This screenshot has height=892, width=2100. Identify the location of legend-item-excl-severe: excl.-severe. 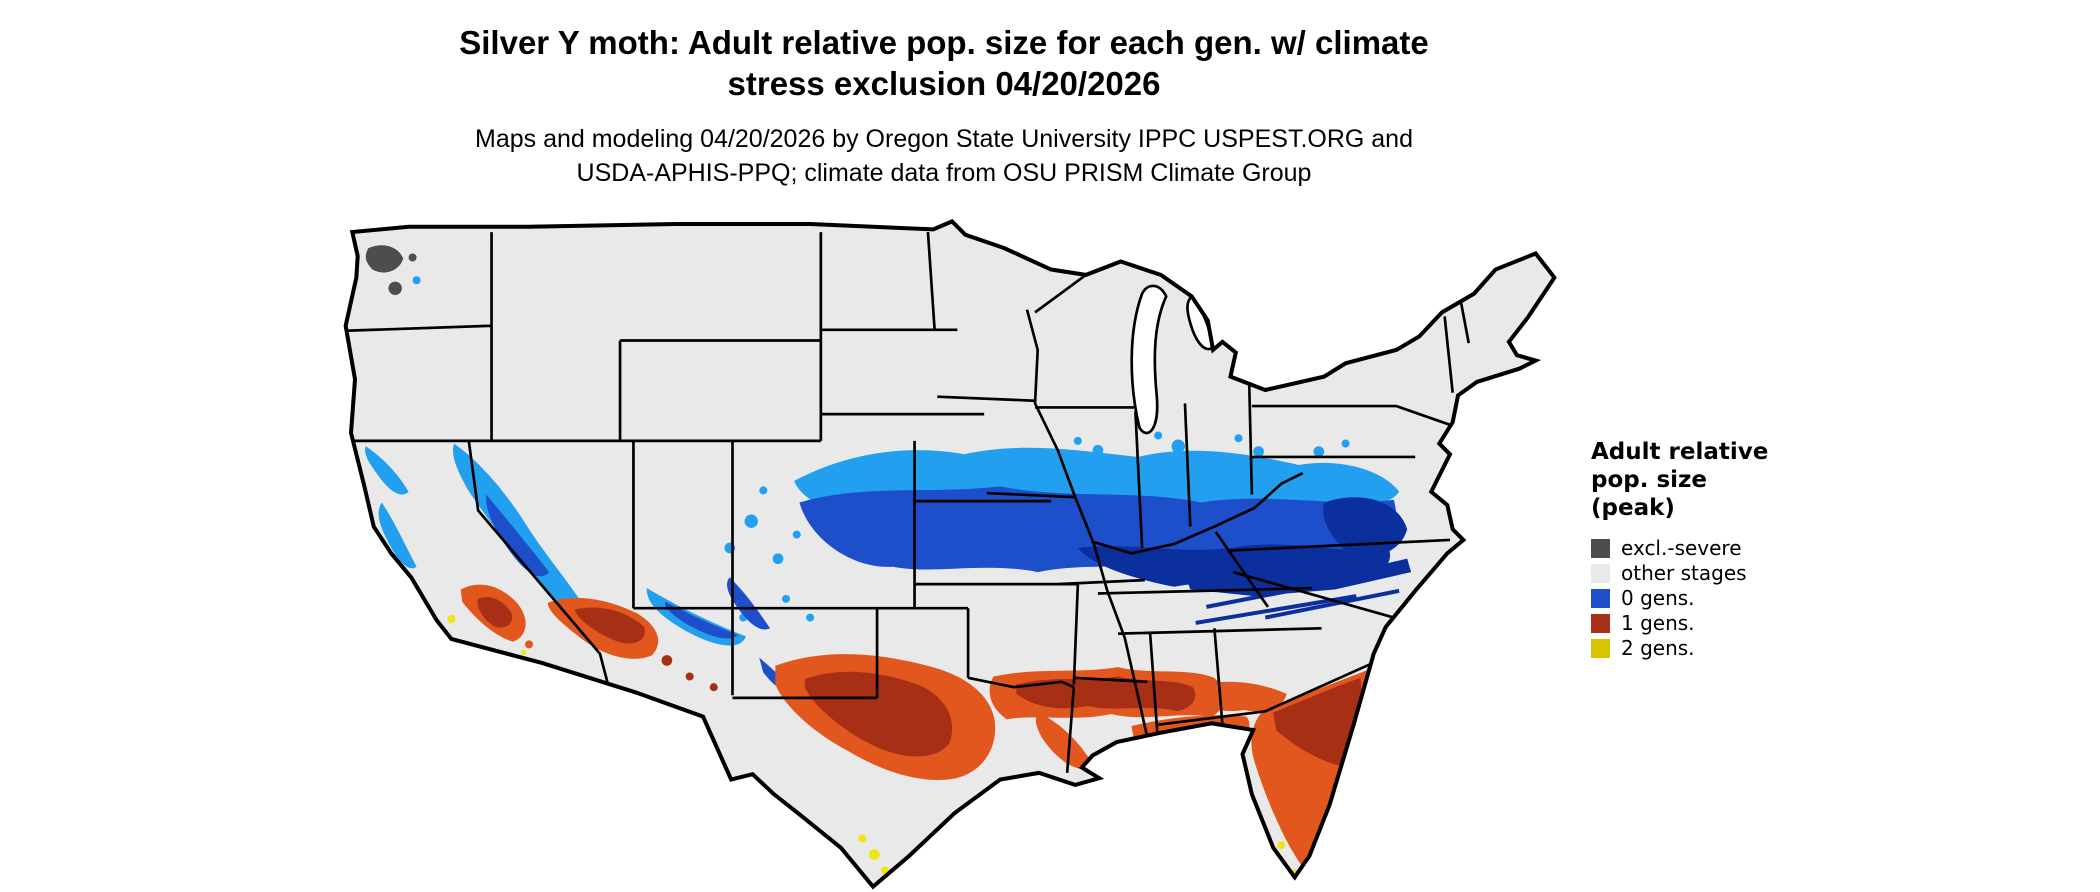
(1721, 548).